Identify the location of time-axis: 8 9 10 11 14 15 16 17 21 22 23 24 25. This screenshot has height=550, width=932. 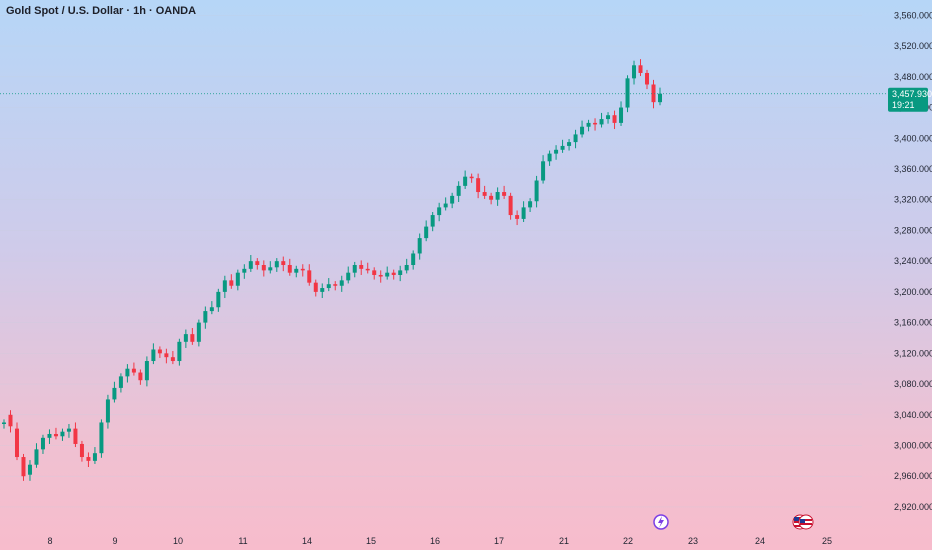
(439, 530).